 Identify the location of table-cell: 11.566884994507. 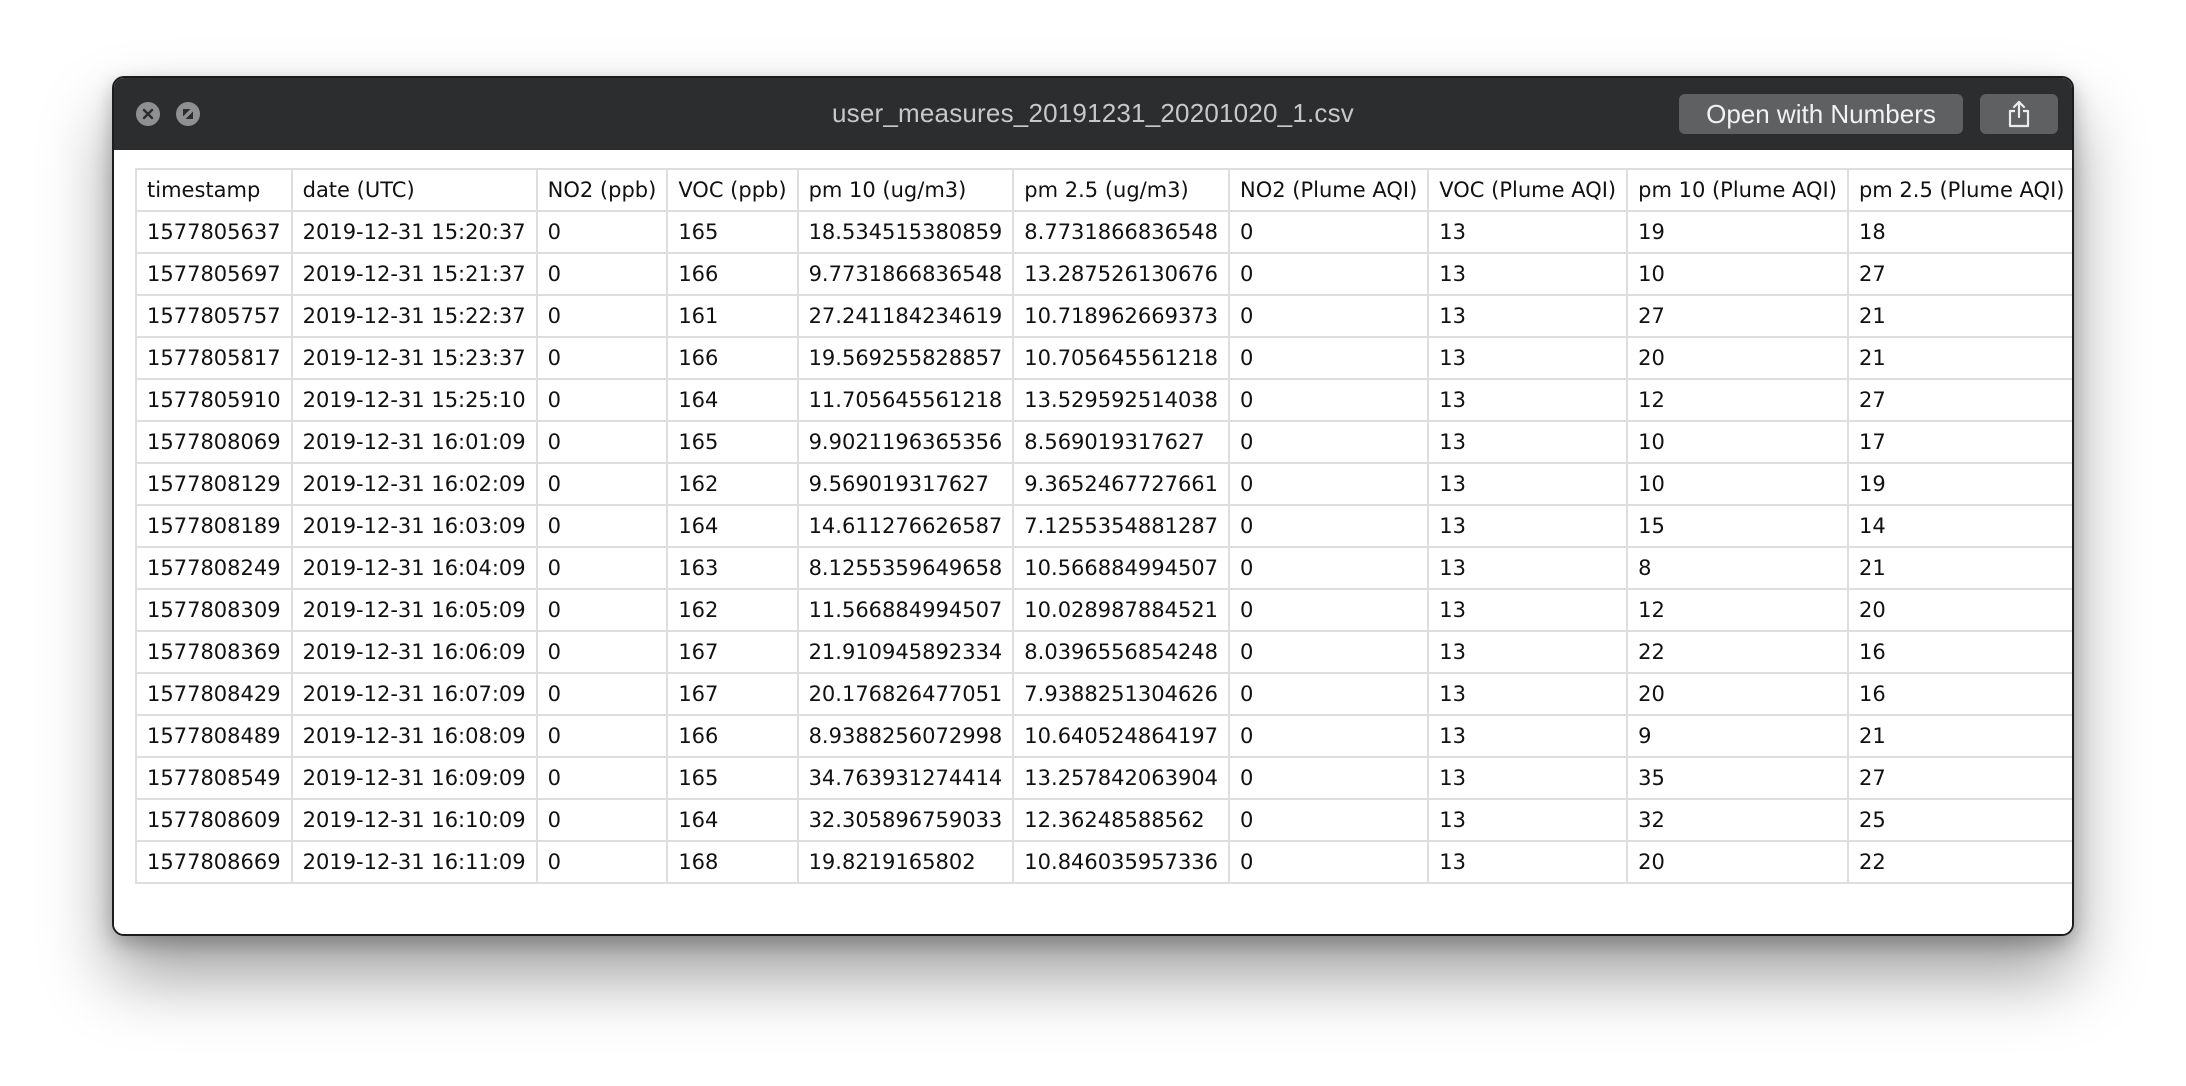
(905, 610).